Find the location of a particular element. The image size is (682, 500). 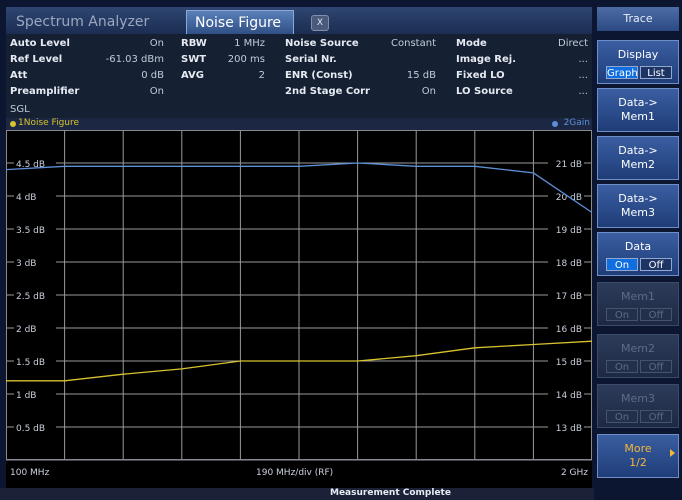

enr-value: 15 dB is located at coordinates (421, 75).